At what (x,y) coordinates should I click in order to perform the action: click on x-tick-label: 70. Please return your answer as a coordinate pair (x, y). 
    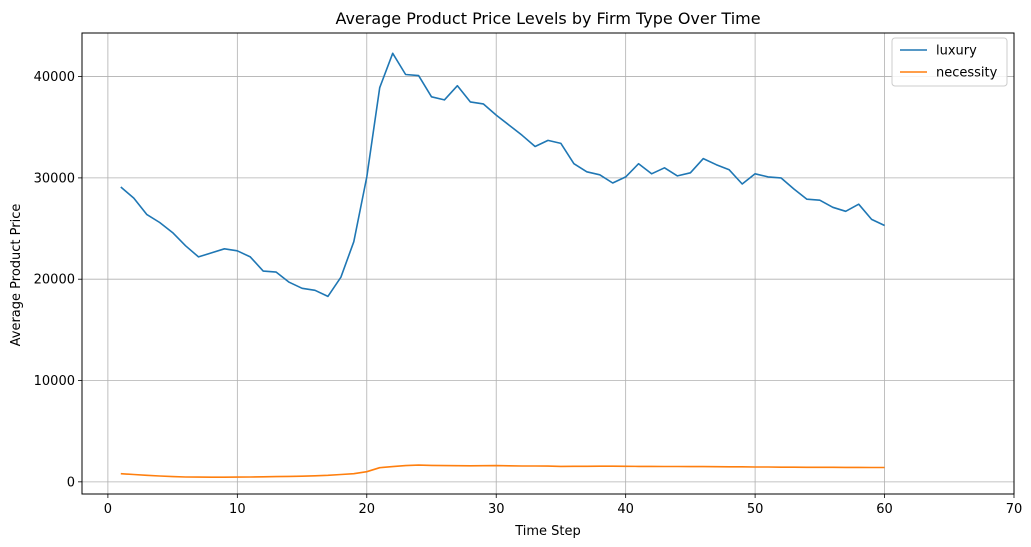
    Looking at the image, I should click on (1014, 509).